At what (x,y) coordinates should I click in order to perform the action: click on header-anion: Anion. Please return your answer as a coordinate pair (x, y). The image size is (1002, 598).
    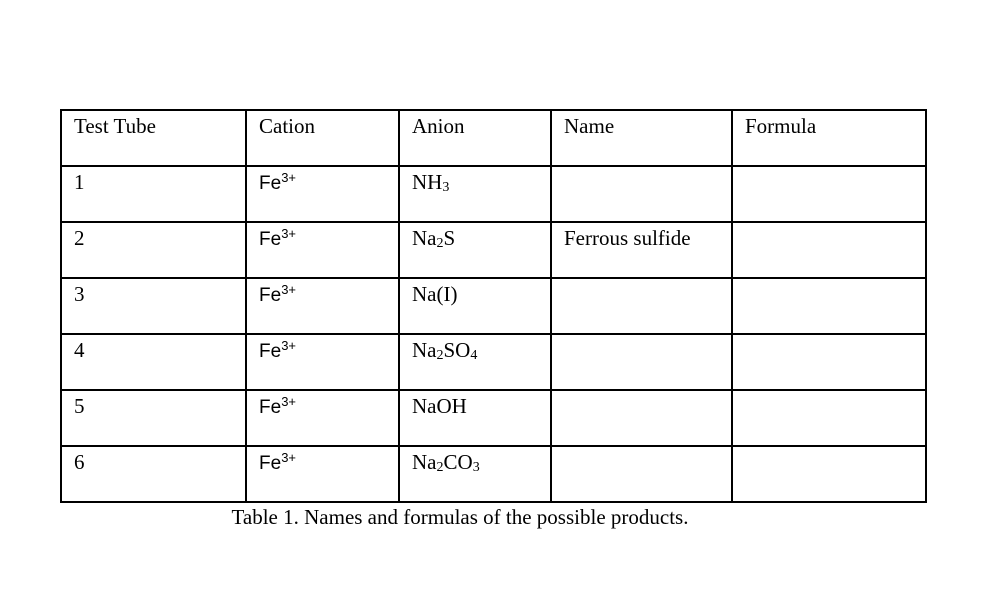
    Looking at the image, I should click on (475, 138).